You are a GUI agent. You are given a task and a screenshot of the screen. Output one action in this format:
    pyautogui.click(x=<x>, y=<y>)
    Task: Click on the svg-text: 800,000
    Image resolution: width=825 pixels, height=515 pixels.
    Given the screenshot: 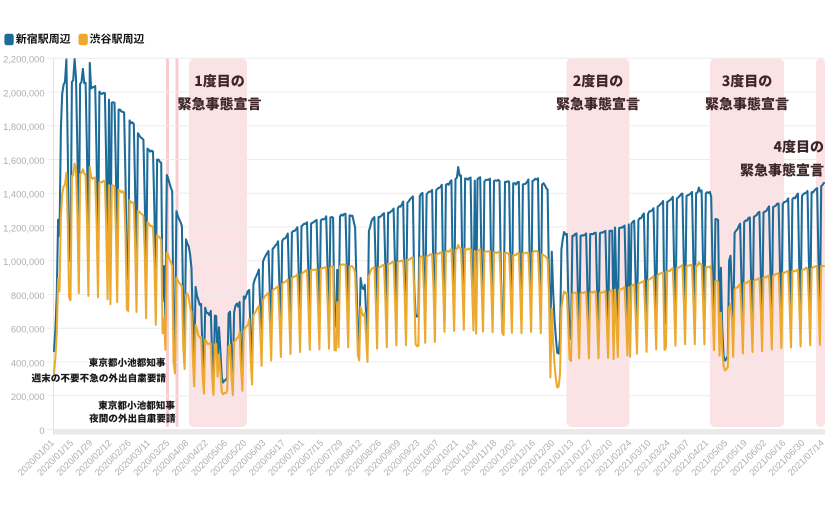 What is the action you would take?
    pyautogui.click(x=28, y=296)
    